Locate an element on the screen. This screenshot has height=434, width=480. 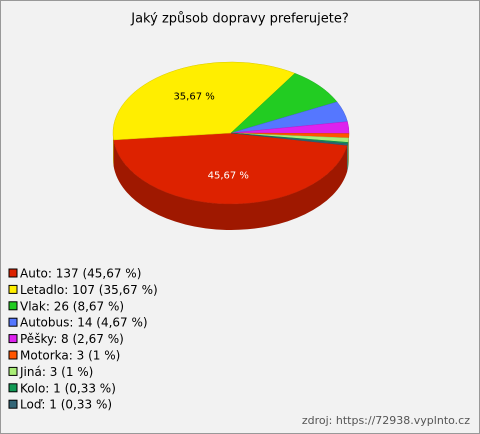
value-label: 35,67 % is located at coordinates (193, 97).